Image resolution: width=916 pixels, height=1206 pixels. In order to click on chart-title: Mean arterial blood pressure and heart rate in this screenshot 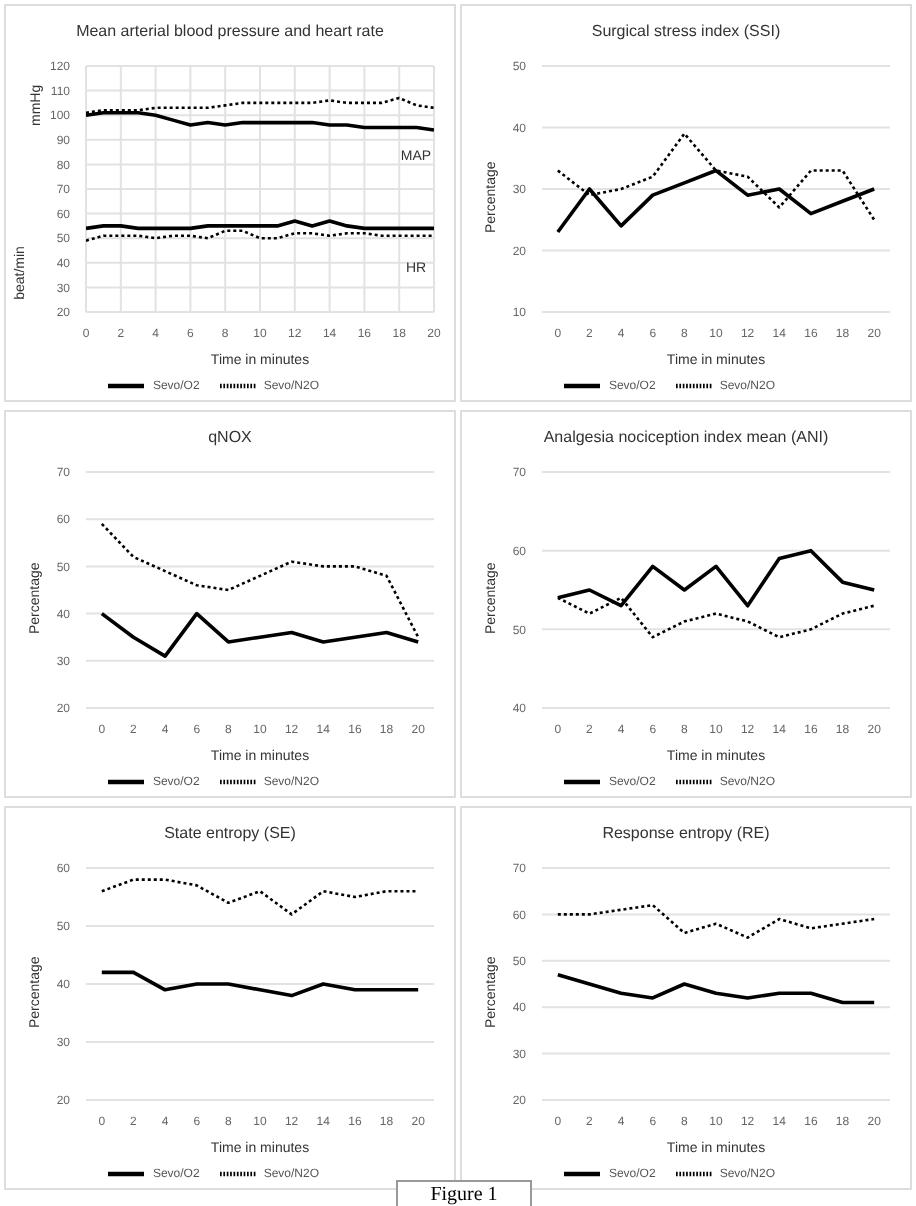, I will do `click(230, 31)`.